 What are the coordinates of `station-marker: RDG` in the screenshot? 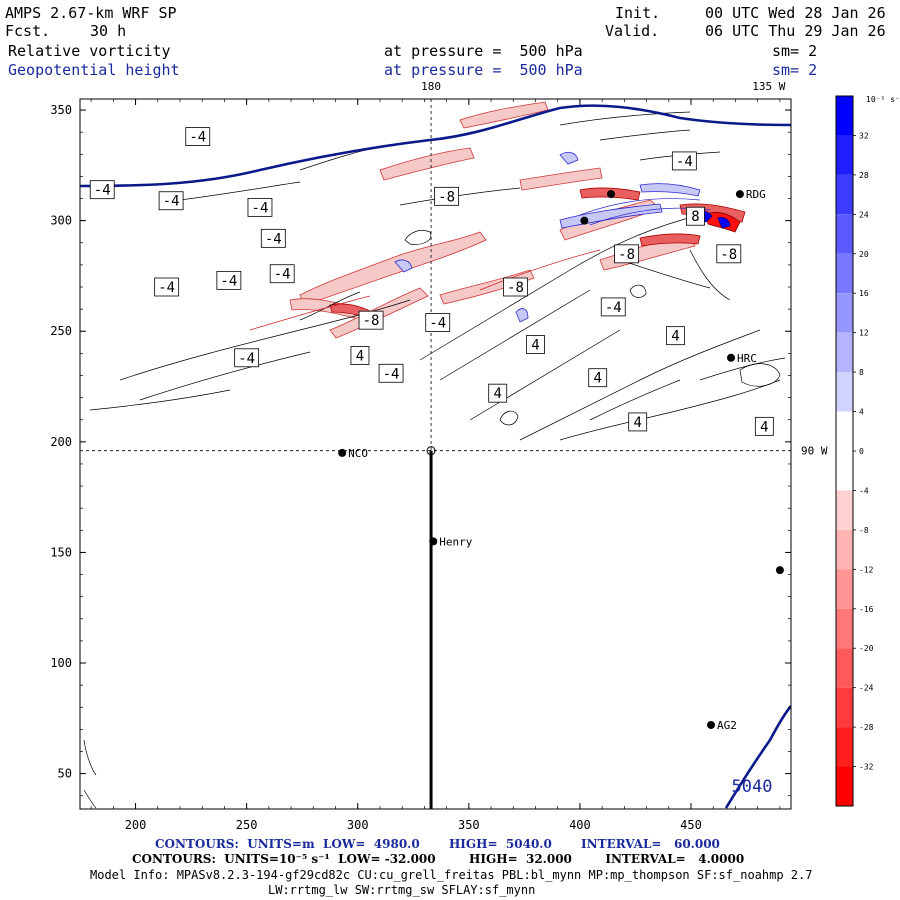 It's located at (750, 194).